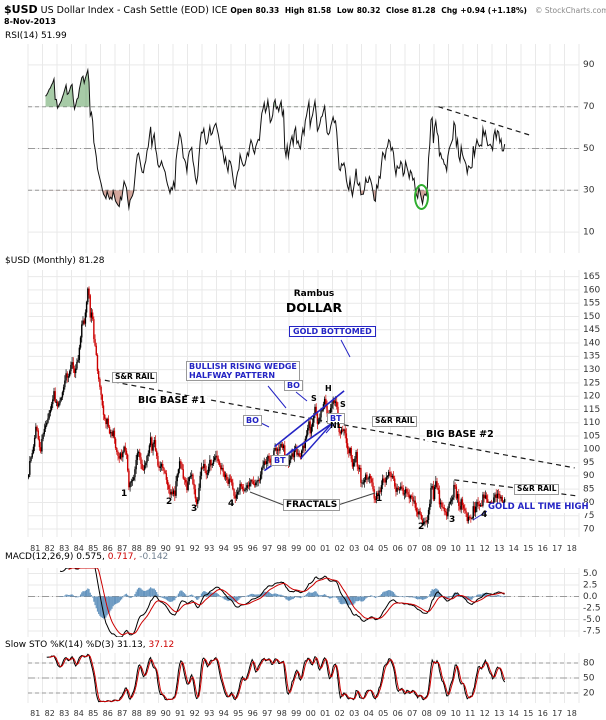 Image resolution: width=606 pixels, height=720 pixels. I want to click on sto-panel-label: Slow STO %K(14) %D(3) 31.13, 37.12, so click(89, 645).